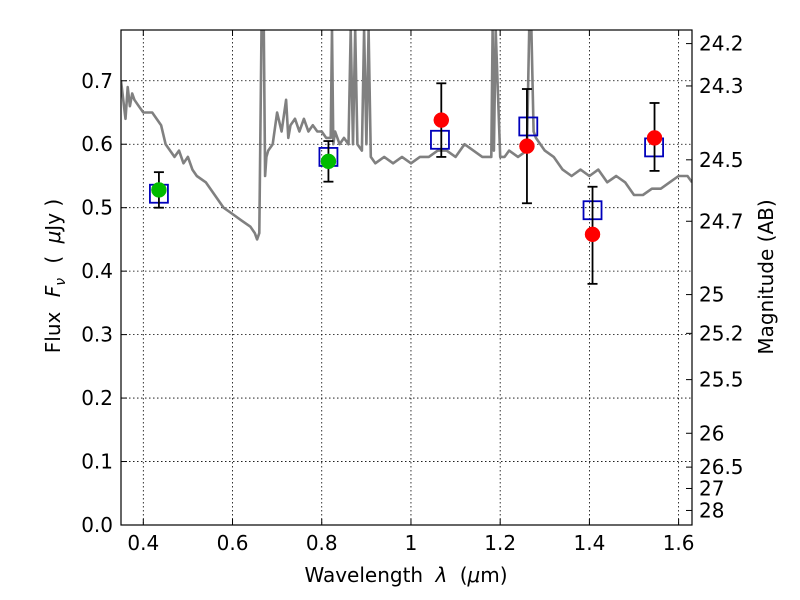 The width and height of the screenshot is (800, 600). What do you see at coordinates (97, 208) in the screenshot?
I see `y-tick-label: 0.5` at bounding box center [97, 208].